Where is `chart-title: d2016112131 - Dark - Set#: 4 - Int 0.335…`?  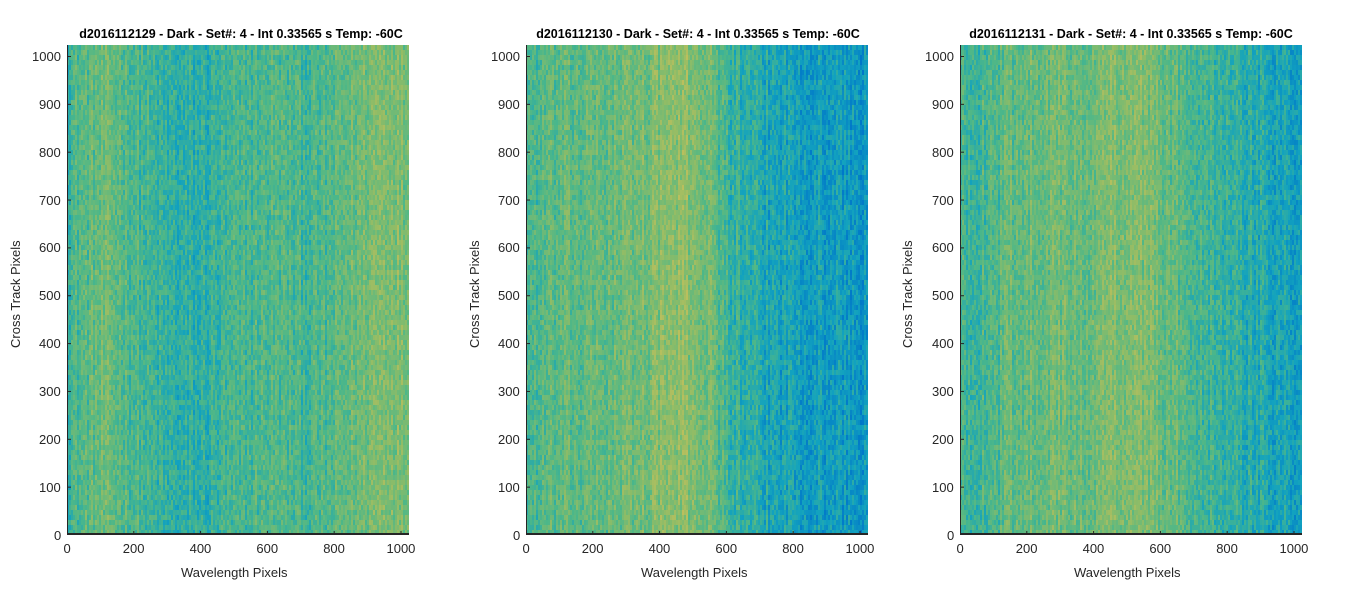
chart-title: d2016112131 - Dark - Set#: 4 - Int 0.335… is located at coordinates (1131, 34).